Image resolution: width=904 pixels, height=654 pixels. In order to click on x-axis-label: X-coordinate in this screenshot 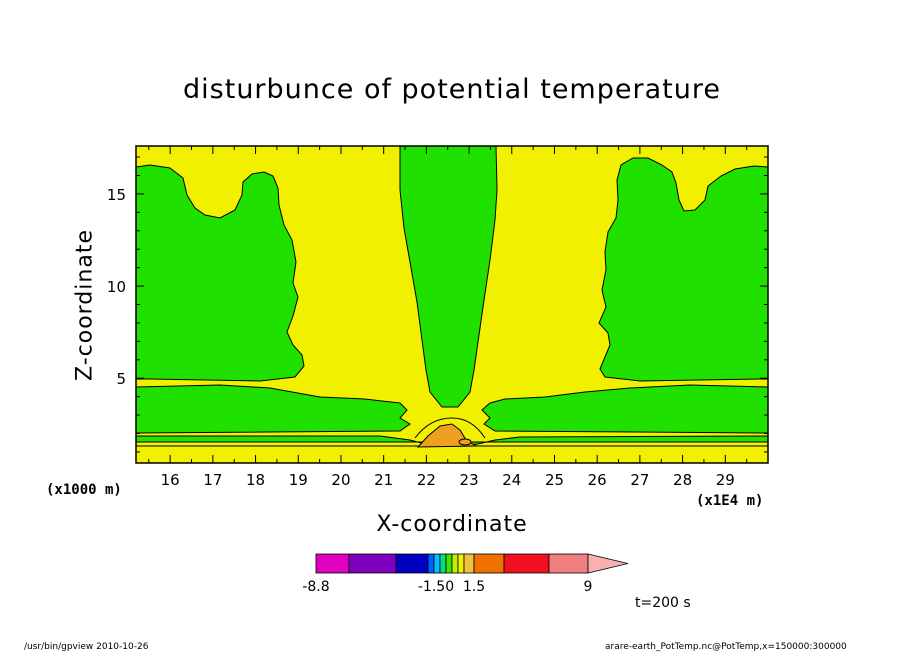, I will do `click(452, 524)`.